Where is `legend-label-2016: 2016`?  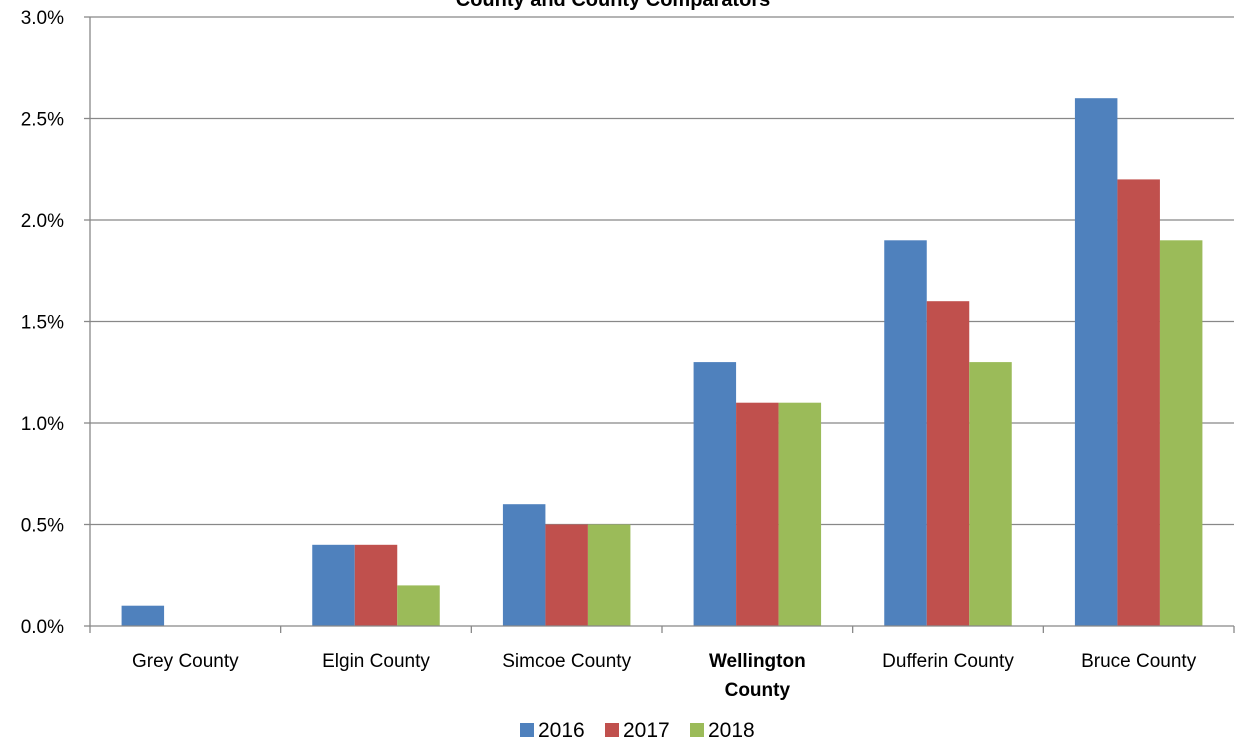
legend-label-2016: 2016 is located at coordinates (561, 730).